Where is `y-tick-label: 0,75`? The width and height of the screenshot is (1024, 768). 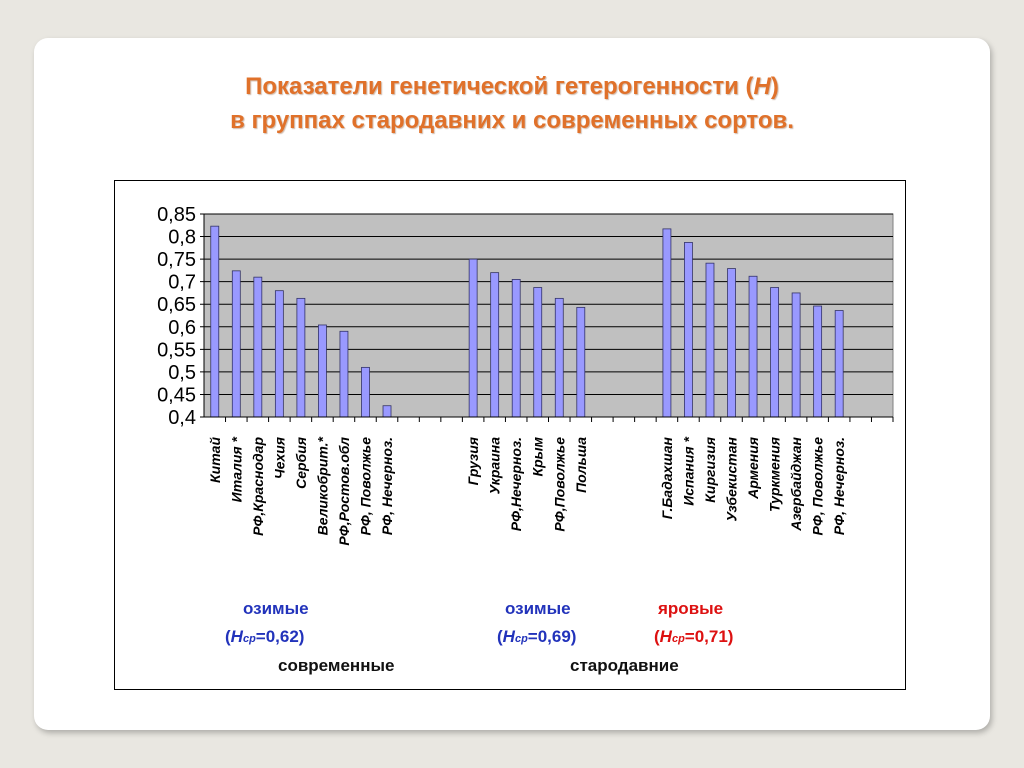 y-tick-label: 0,75 is located at coordinates (176, 260).